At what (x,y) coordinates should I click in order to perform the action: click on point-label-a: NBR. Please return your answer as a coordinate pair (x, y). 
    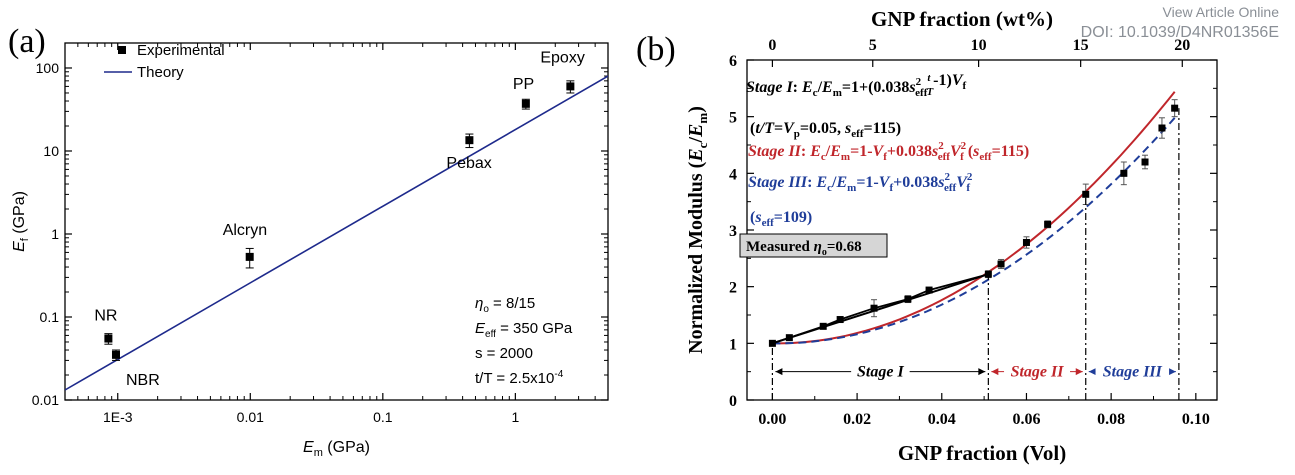
    Looking at the image, I should click on (143, 380).